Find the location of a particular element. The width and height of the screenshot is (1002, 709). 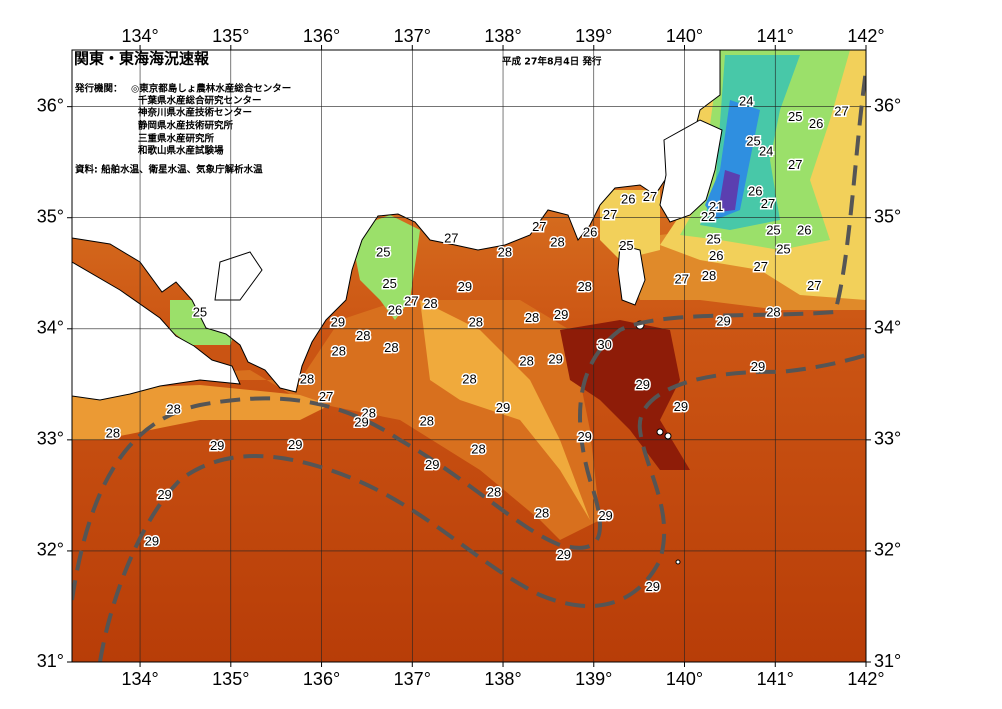

island is located at coordinates (678, 562).